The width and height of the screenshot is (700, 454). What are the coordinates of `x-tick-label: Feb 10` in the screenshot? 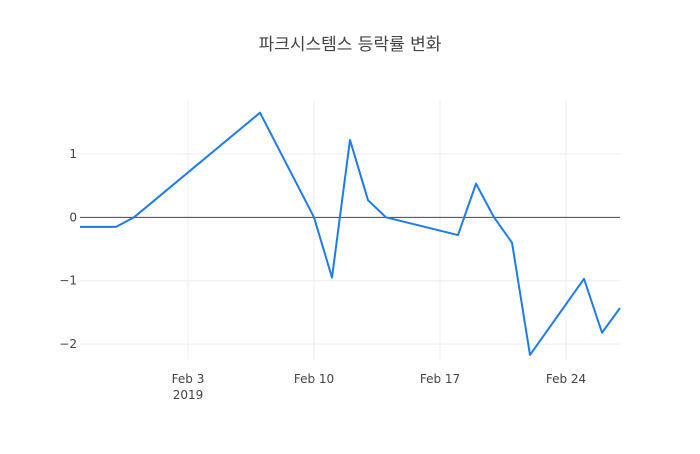 It's located at (314, 379).